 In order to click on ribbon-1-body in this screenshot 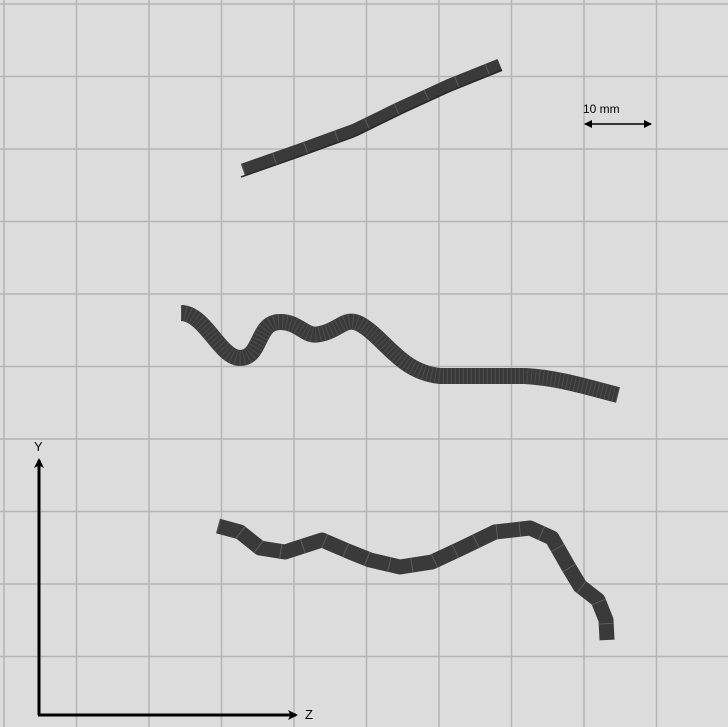, I will do `click(371, 117)`.